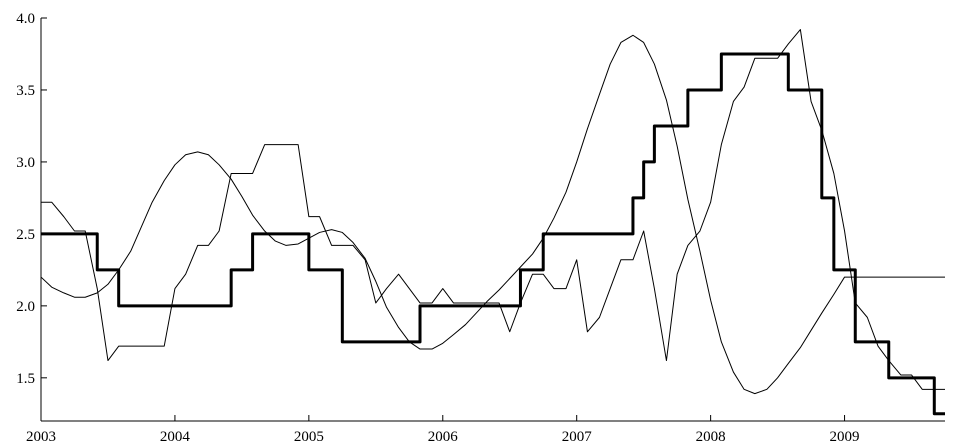  What do you see at coordinates (711, 437) in the screenshot?
I see `x-tick-label: 2008` at bounding box center [711, 437].